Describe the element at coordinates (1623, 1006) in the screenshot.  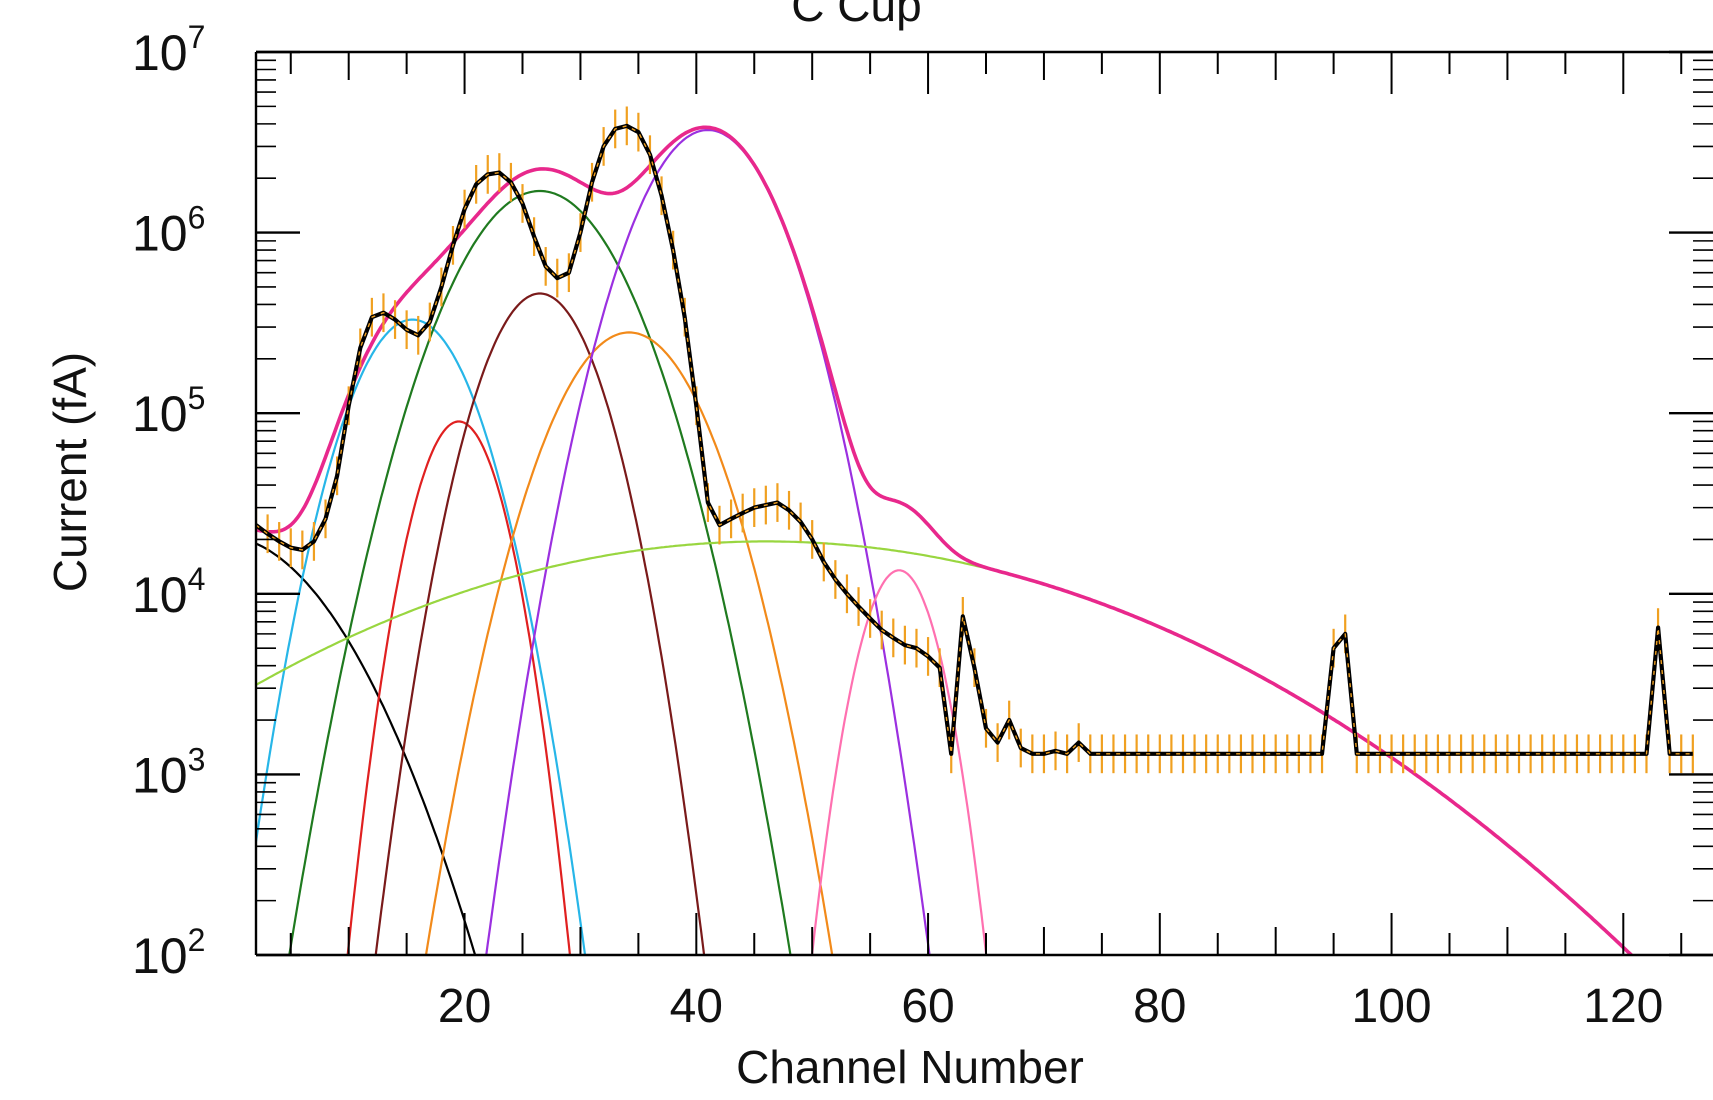
I see `x-tick-label: 120` at that location.